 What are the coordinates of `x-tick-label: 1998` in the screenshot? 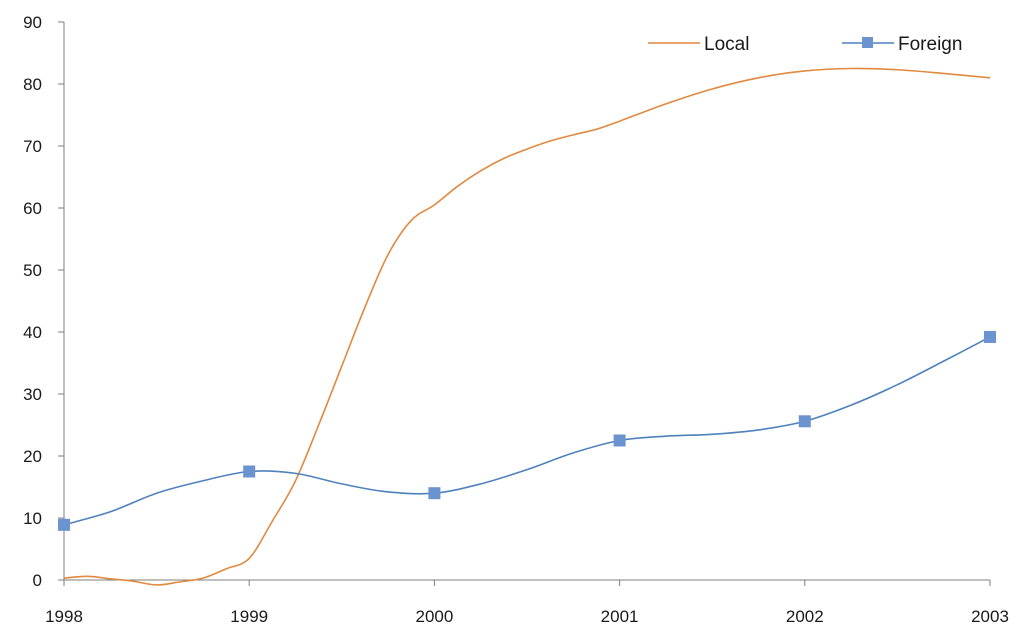 It's located at (64, 616).